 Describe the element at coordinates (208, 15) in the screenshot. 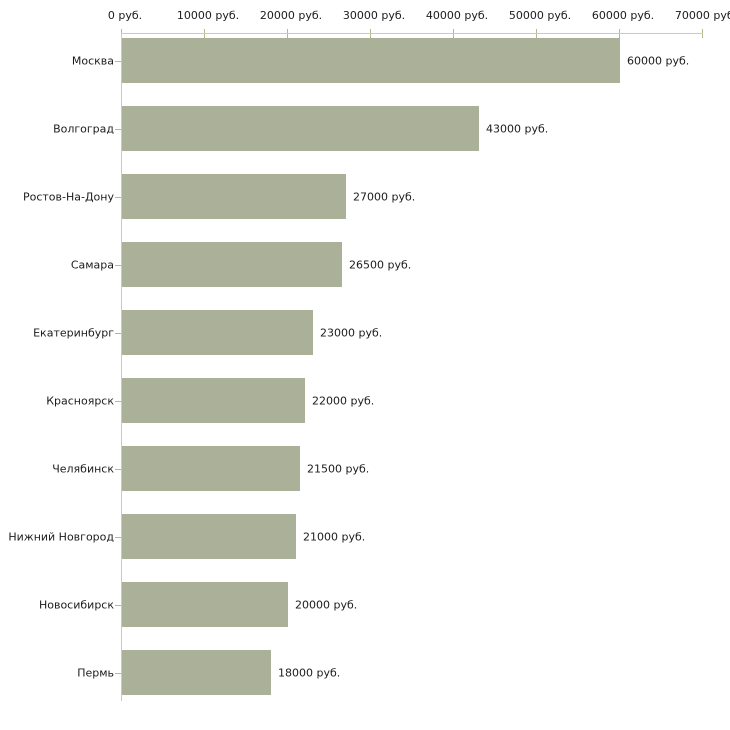

I see `x-tick-label: 10000 руб.` at that location.